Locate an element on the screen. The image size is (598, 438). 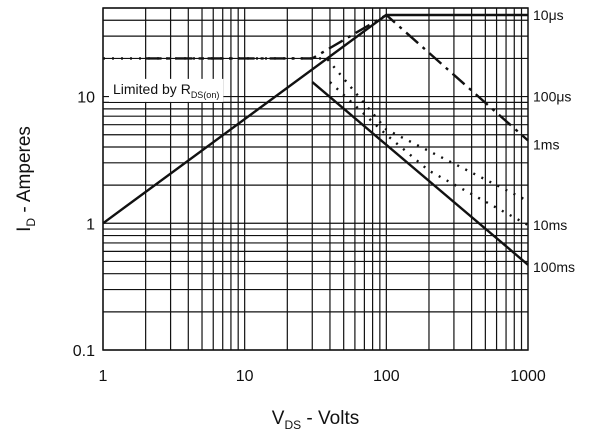
y-axis-label-sub: D is located at coordinates (31, 222).